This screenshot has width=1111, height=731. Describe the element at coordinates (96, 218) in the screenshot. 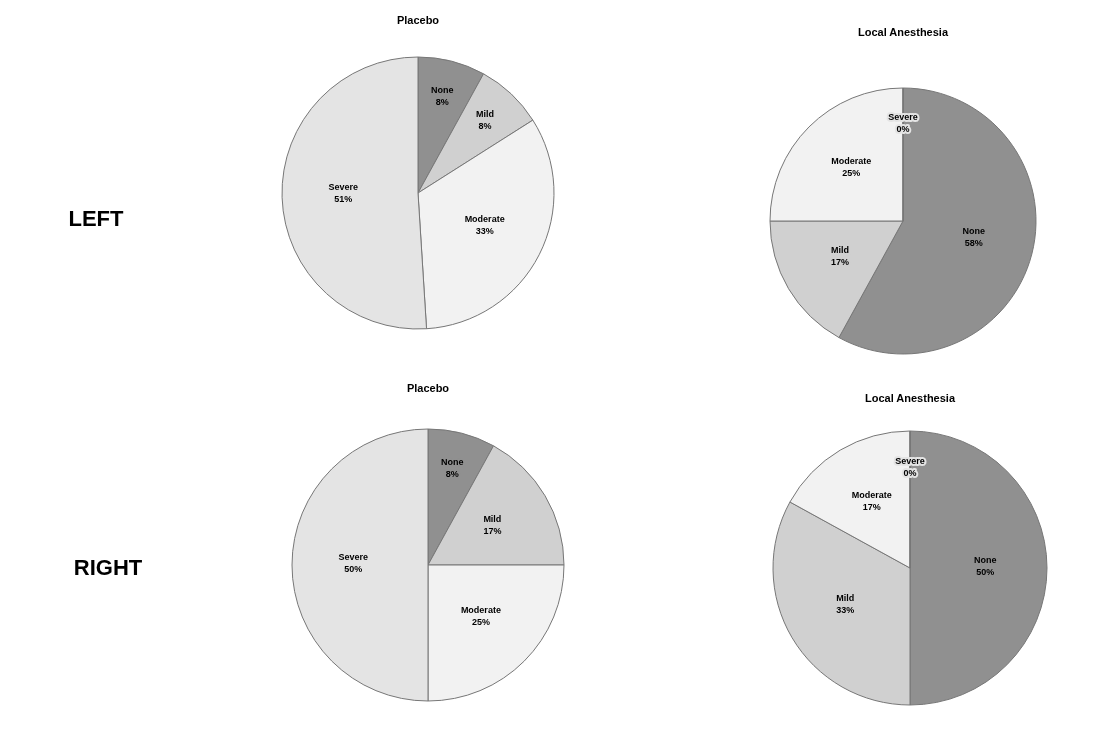

I see `text: LEFT` at that location.